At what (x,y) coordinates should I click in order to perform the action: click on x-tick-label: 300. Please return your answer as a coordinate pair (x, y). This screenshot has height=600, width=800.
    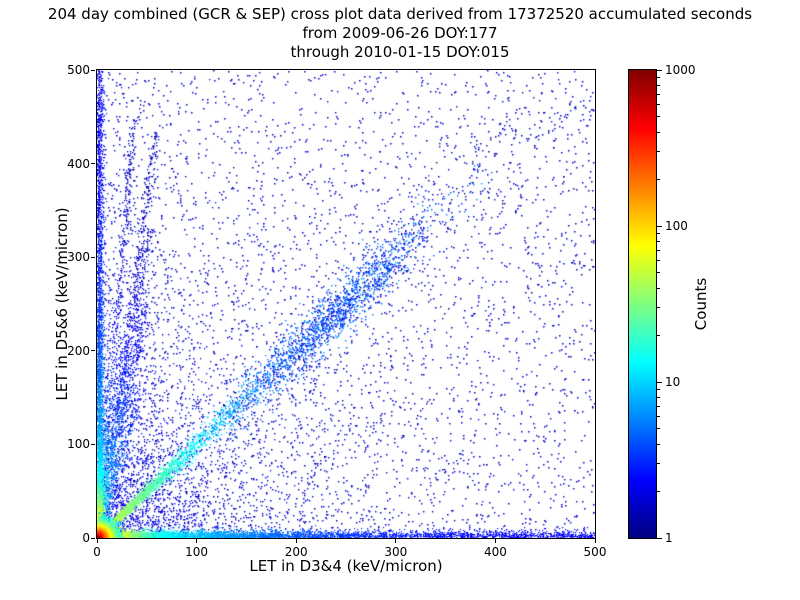
    Looking at the image, I should click on (396, 552).